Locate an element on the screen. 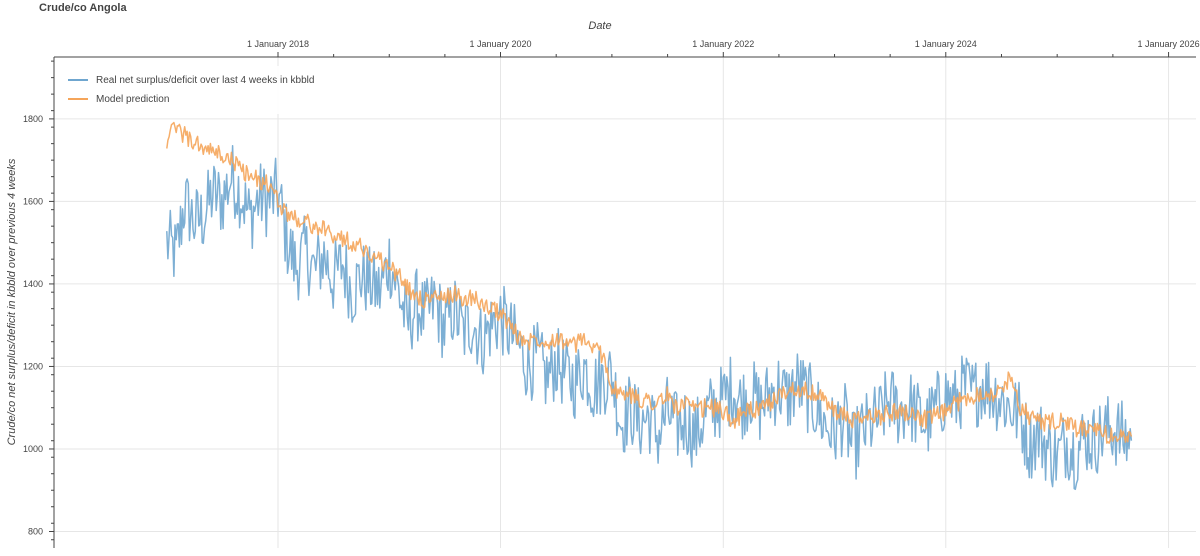  y-tick-label: 1600 is located at coordinates (33, 201).